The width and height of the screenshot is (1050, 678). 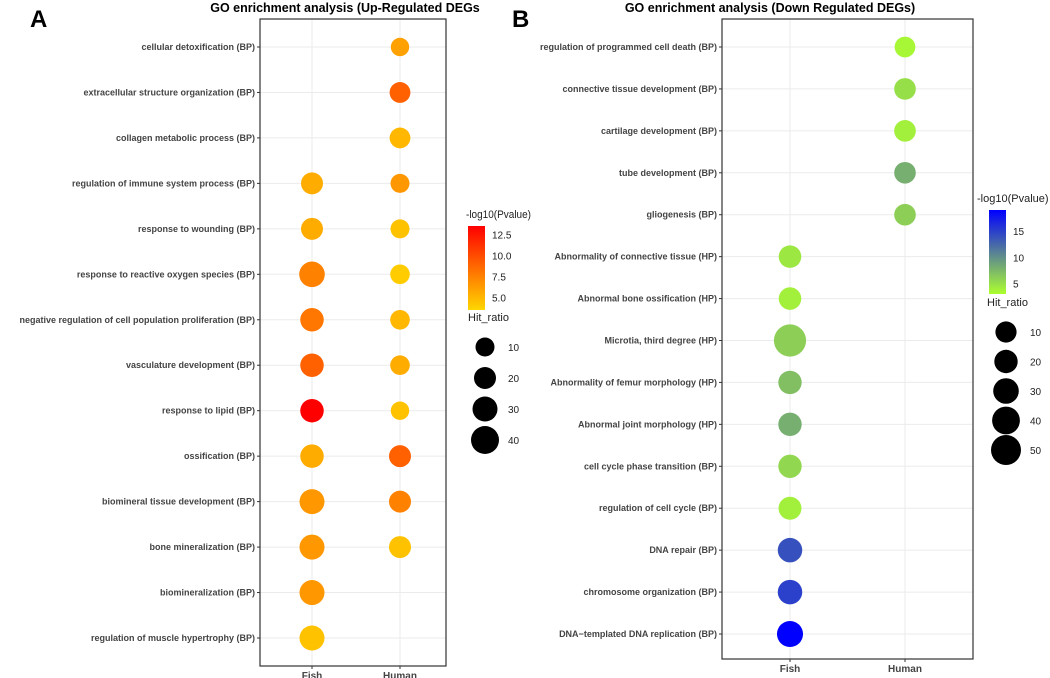 I want to click on y-tick-label: ossification (BP), so click(x=219, y=456).